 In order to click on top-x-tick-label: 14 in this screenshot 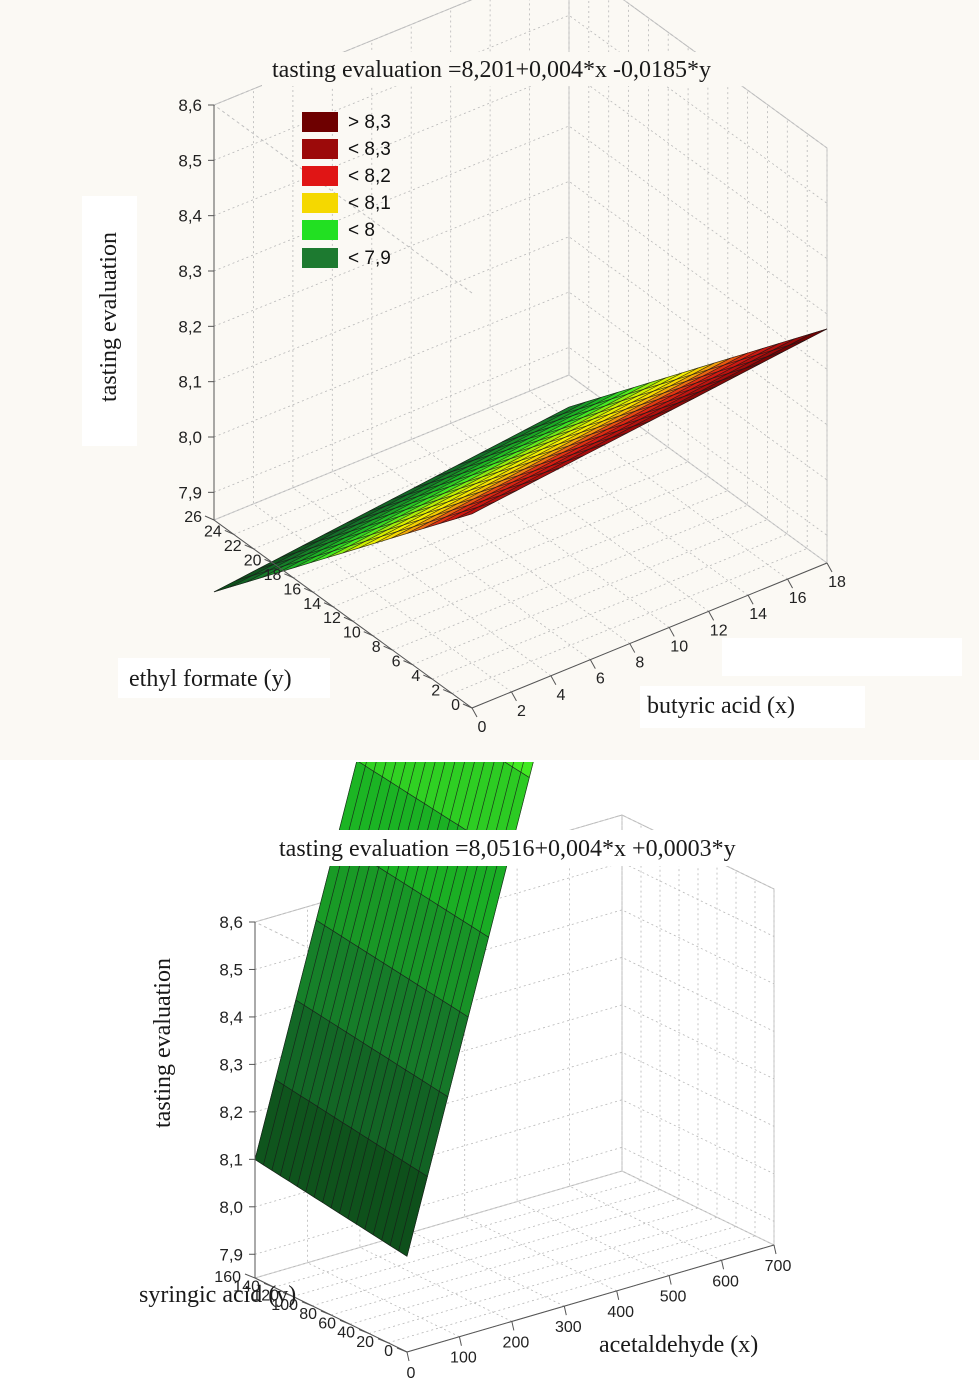, I will do `click(758, 614)`.